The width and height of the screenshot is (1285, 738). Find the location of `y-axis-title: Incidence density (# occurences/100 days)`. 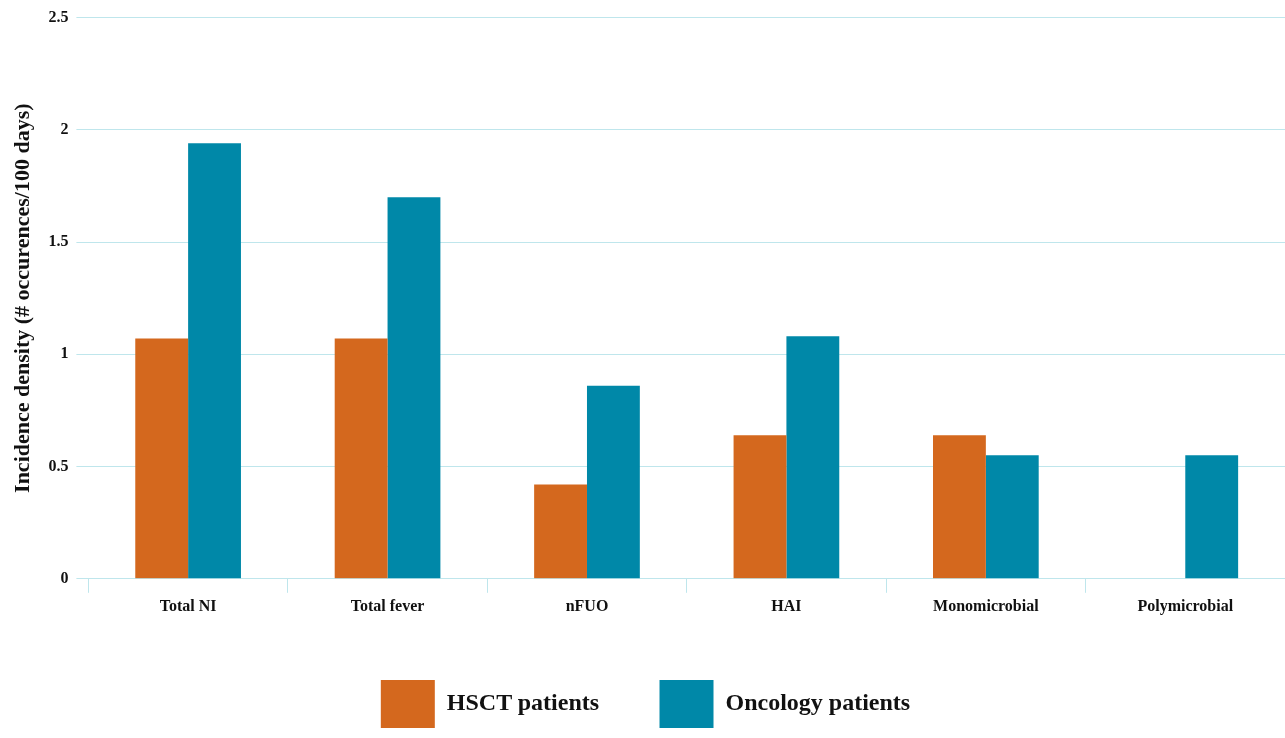

y-axis-title: Incidence density (# occurences/100 days) is located at coordinates (21, 298).